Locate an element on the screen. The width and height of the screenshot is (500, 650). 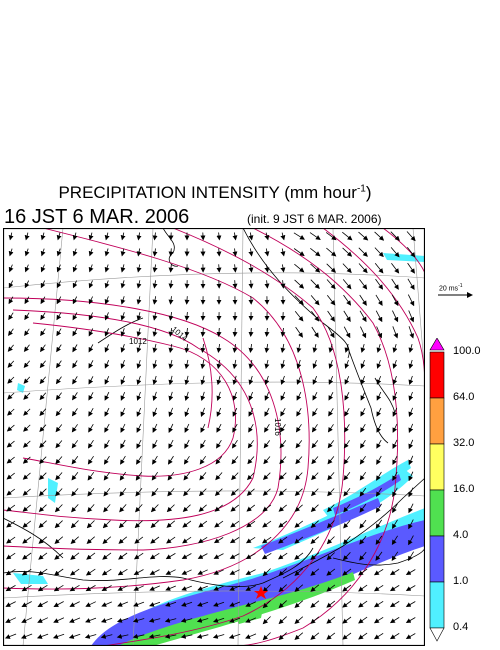
legend-swatch-below-0.4 is located at coordinates (437, 634).